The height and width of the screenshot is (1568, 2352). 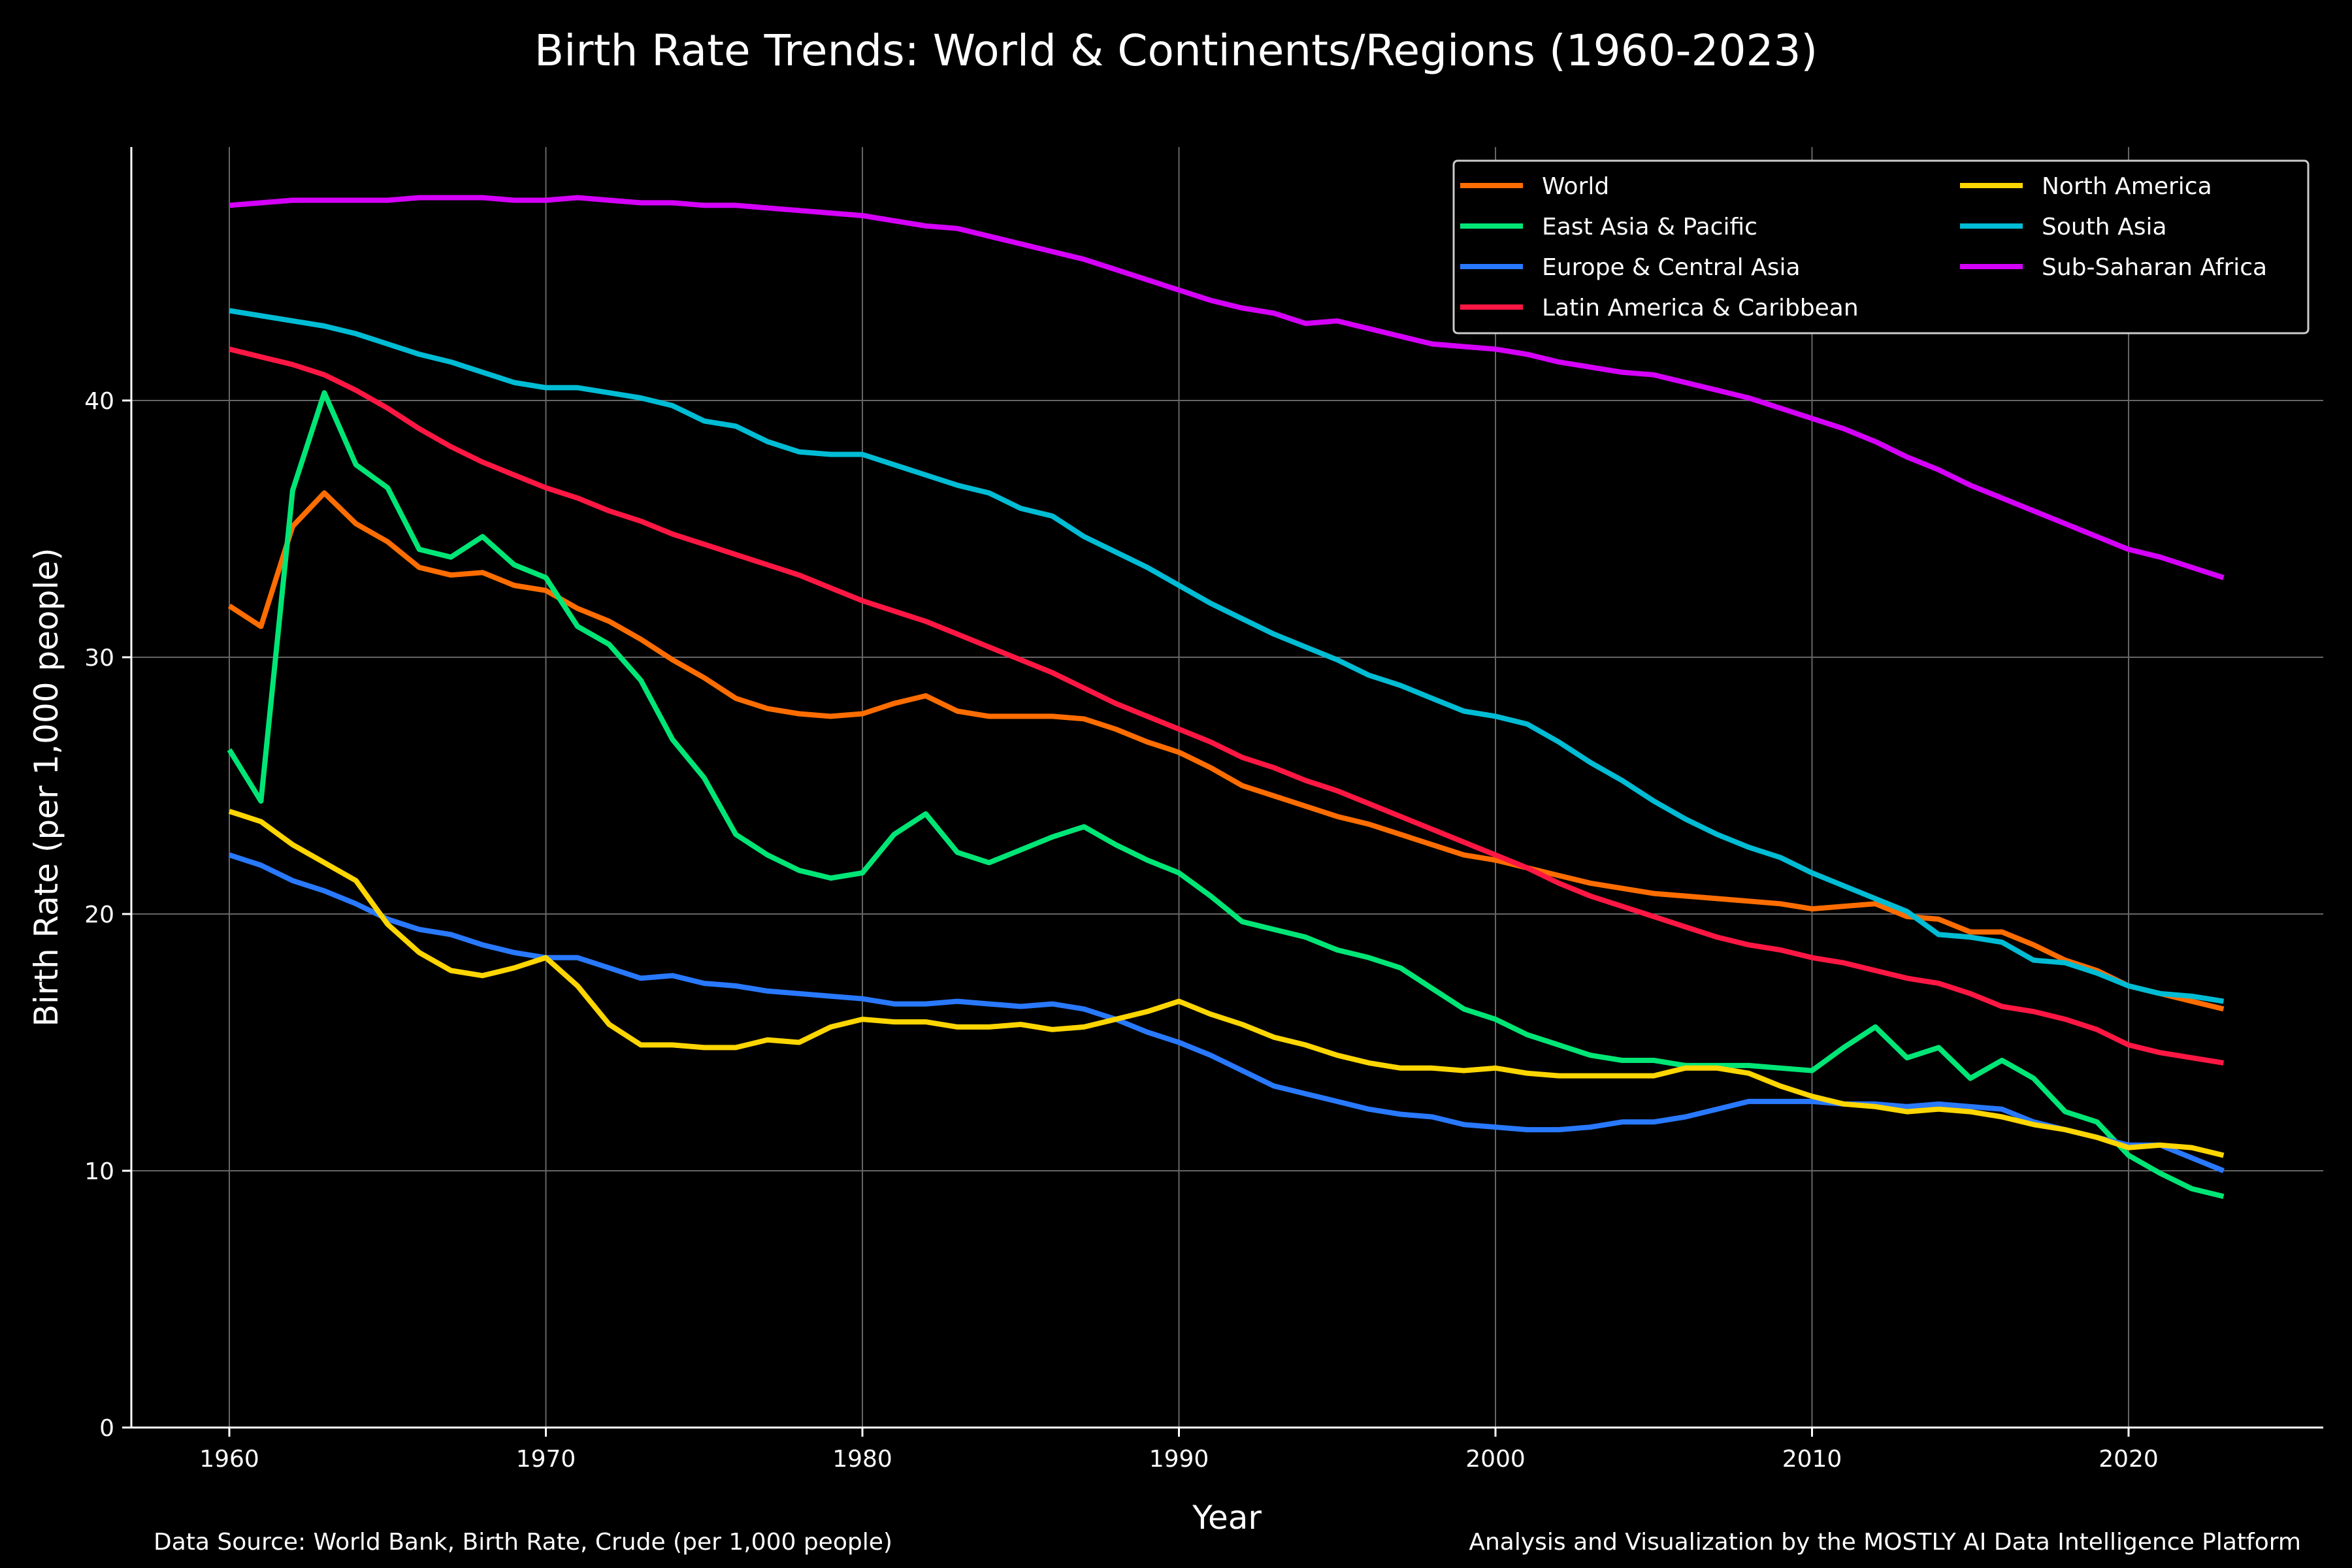 I want to click on x-tick-label: 1980, so click(x=862, y=1459).